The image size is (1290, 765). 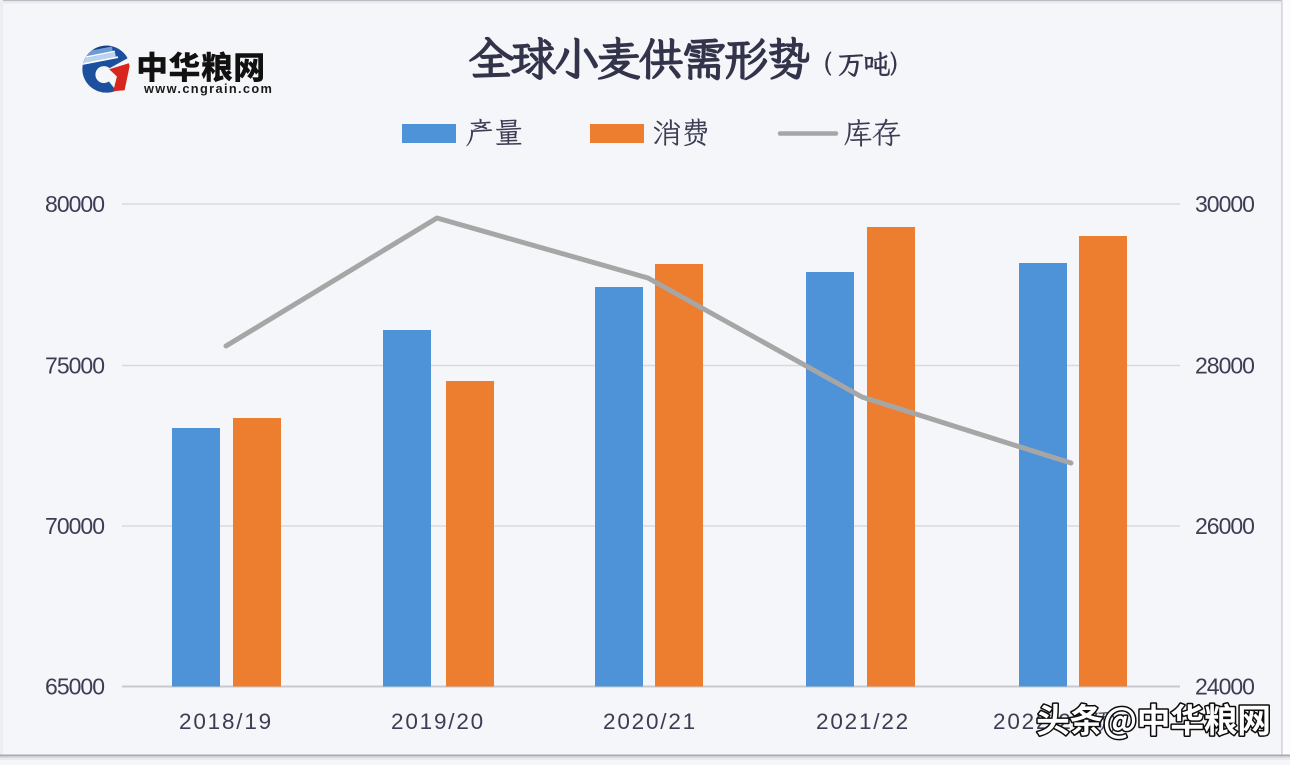 I want to click on svg-text: 65000, so click(x=74, y=687).